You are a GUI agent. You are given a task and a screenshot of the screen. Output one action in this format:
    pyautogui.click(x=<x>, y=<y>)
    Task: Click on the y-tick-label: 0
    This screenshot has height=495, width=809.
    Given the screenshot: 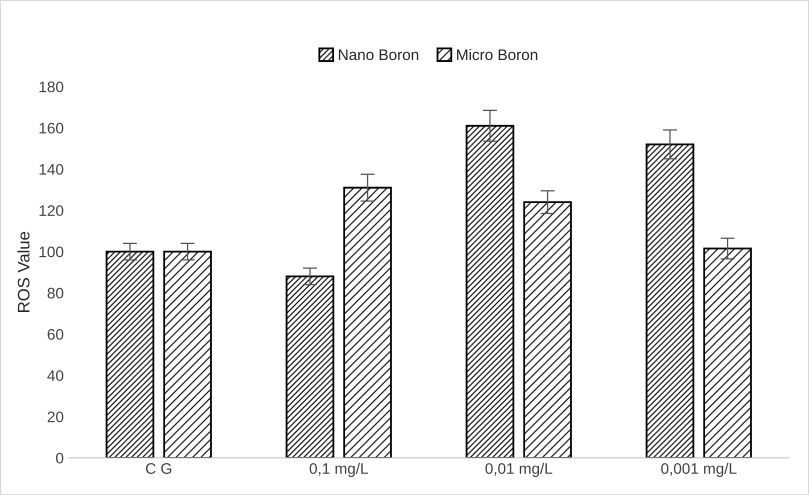 What is the action you would take?
    pyautogui.click(x=60, y=458)
    